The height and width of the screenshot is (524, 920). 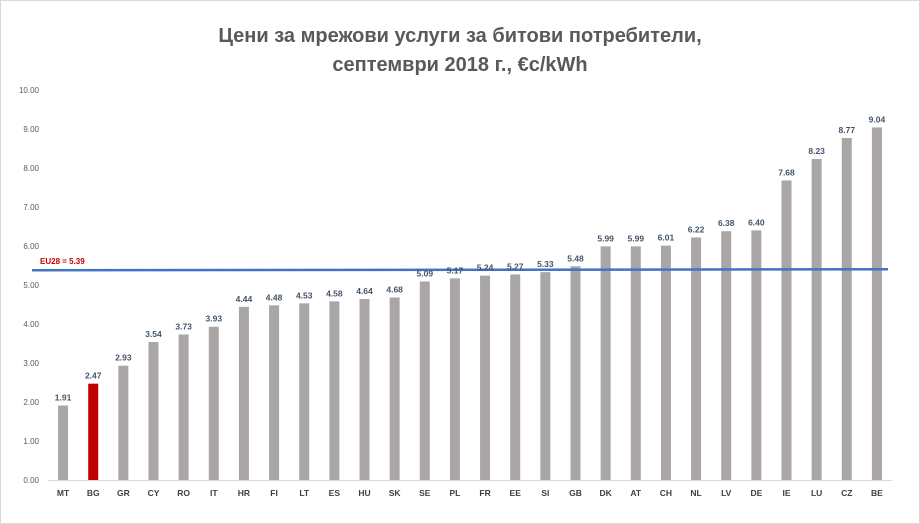 What do you see at coordinates (485, 268) in the screenshot?
I see `data-label-fr: 5.24` at bounding box center [485, 268].